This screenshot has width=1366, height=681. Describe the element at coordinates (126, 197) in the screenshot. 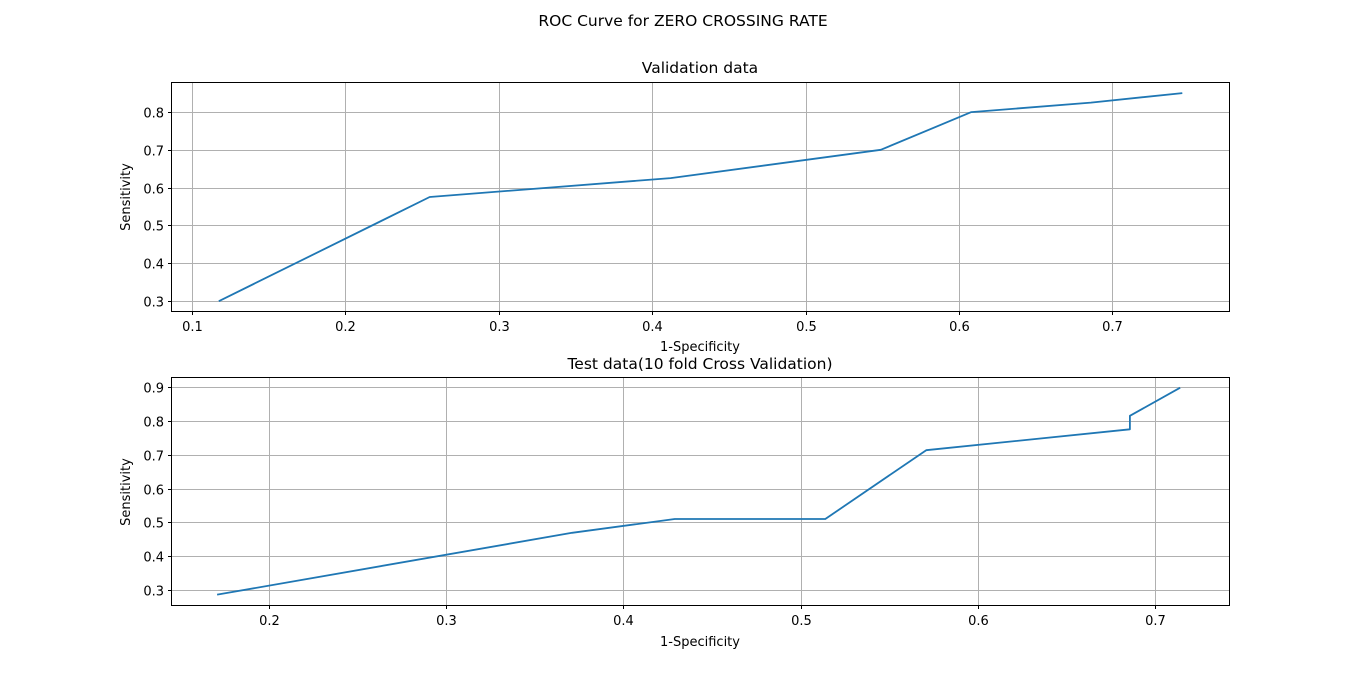

I see `validation-y-axis-label: Sensitivity` at that location.